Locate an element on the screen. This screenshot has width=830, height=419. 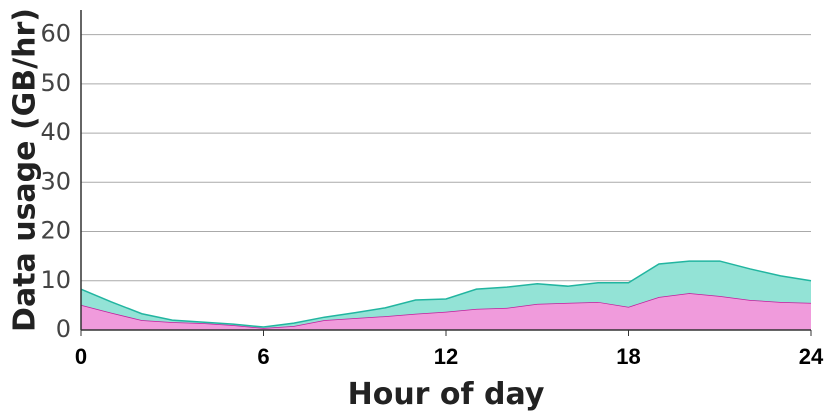
y-tick-label: 10 is located at coordinates (55, 280).